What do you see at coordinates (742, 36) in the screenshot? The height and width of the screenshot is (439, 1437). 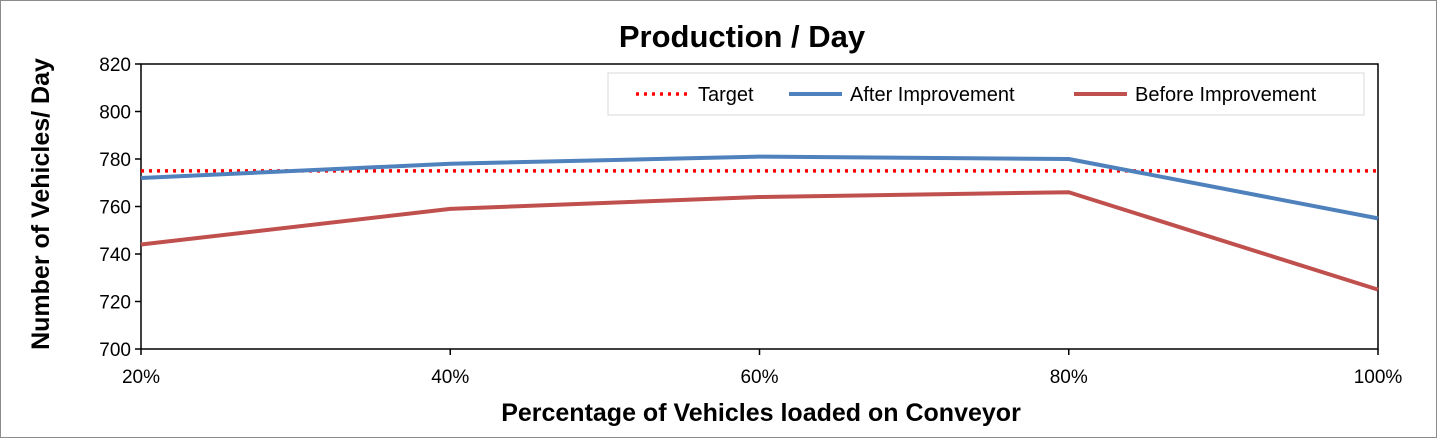 I see `chart-title: Production / Day` at bounding box center [742, 36].